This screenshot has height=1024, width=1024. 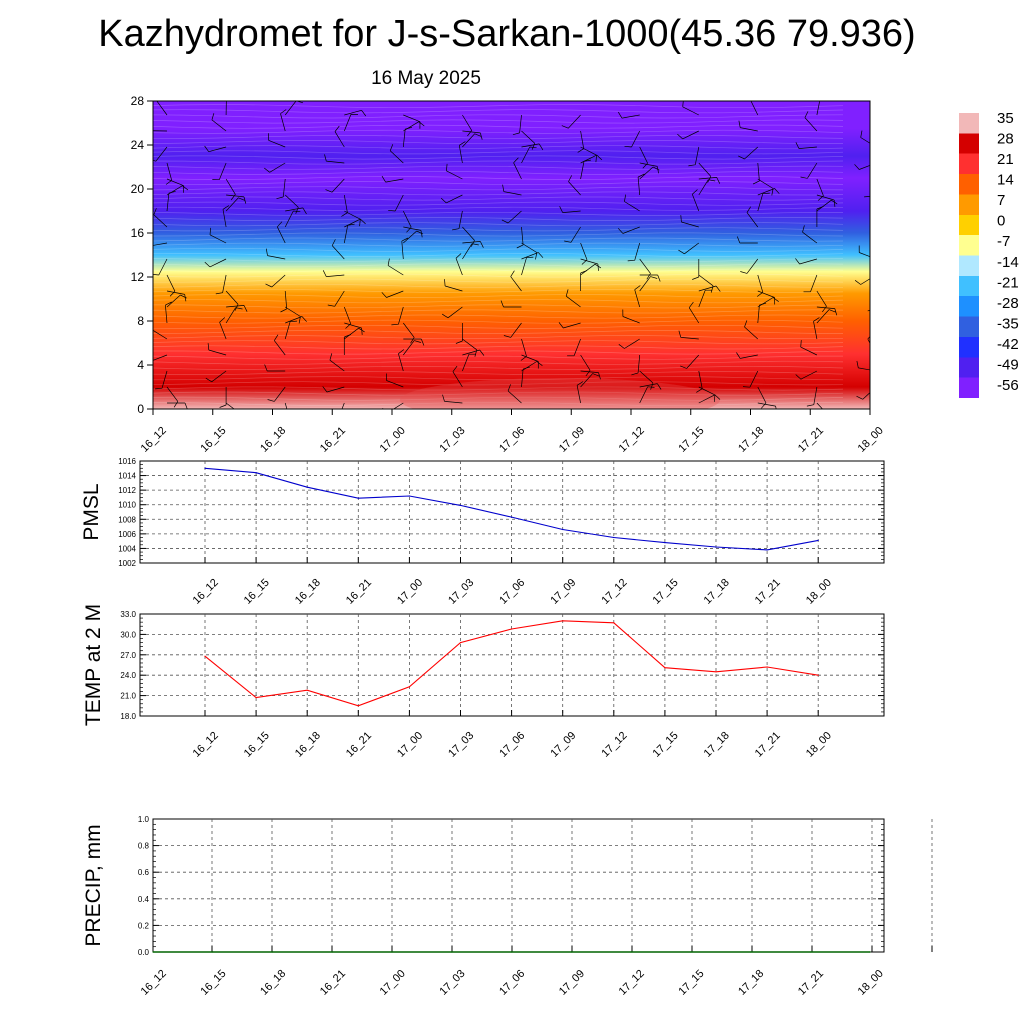 What do you see at coordinates (768, 592) in the screenshot?
I see `x-tick-label: 17_21` at bounding box center [768, 592].